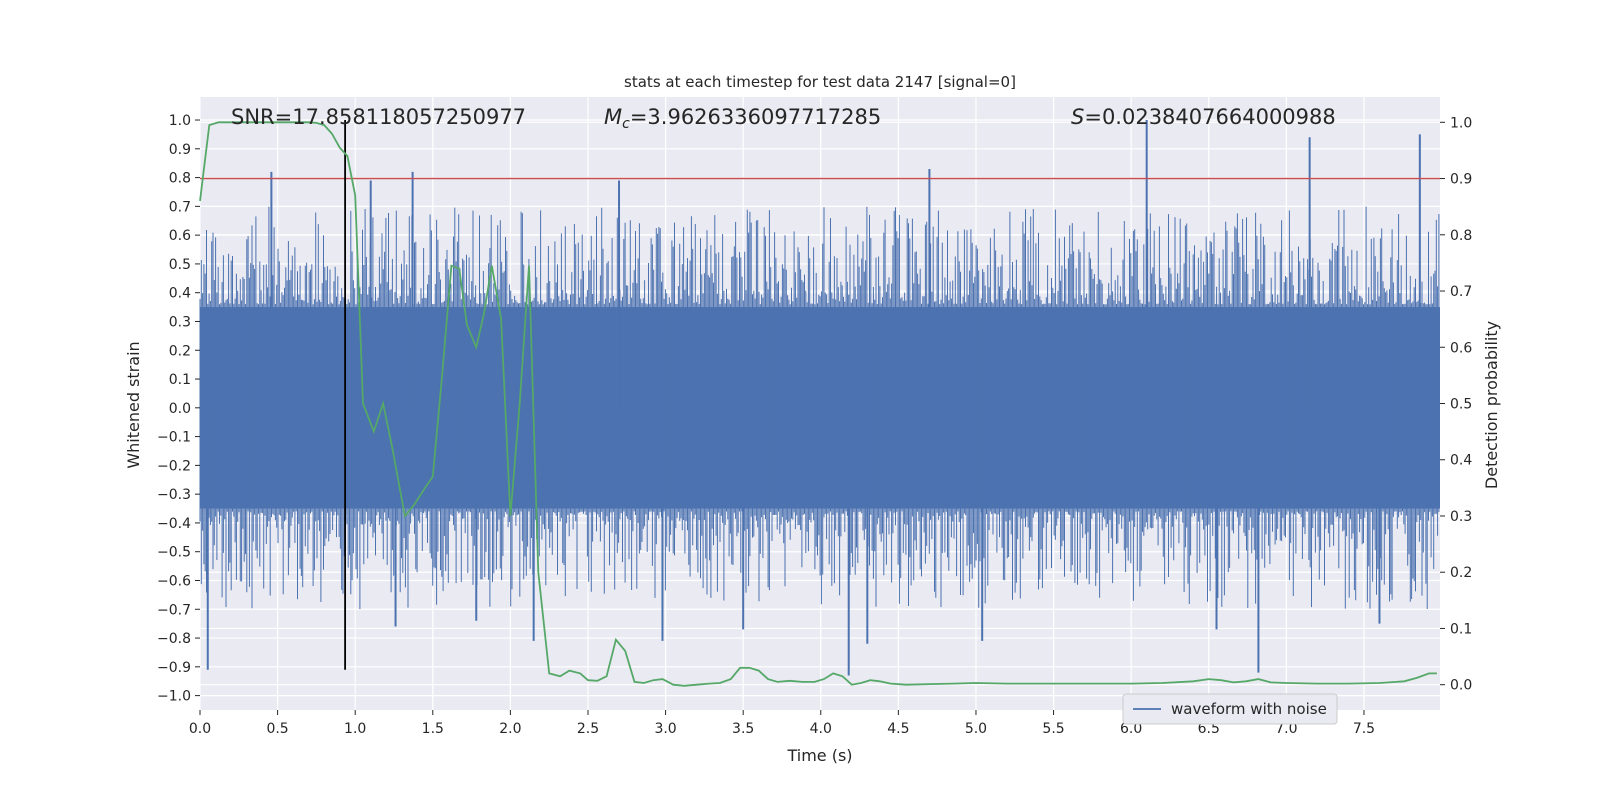 The height and width of the screenshot is (800, 1600). I want to click on y-right-tick-label: 0.8, so click(1461, 236).